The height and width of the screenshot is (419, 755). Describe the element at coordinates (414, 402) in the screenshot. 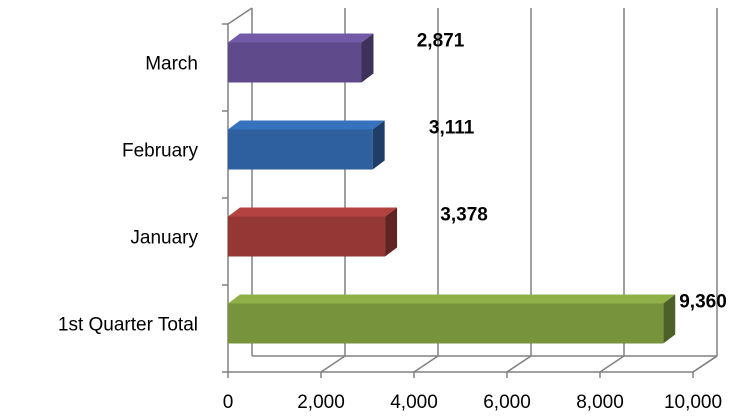

I see `x-tick-label: 4,000` at that location.